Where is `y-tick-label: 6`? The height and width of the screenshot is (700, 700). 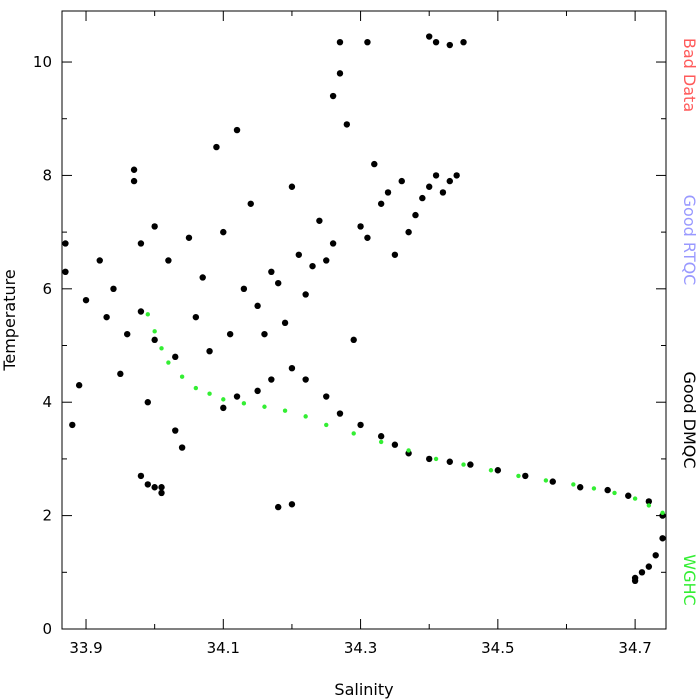 y-tick-label: 6 is located at coordinates (47, 289).